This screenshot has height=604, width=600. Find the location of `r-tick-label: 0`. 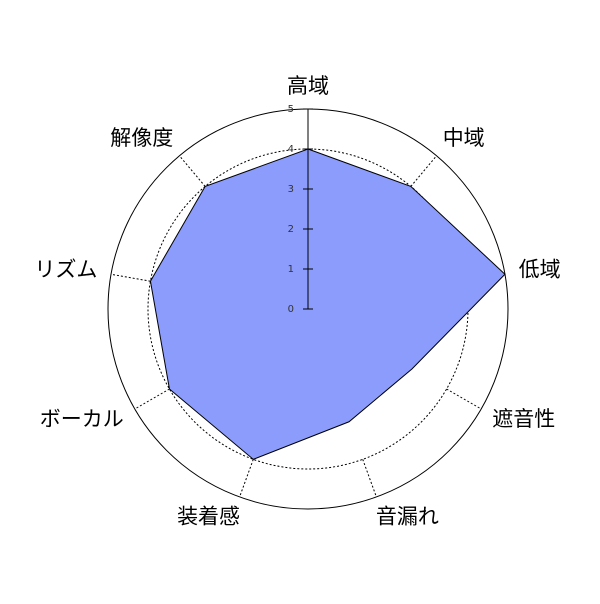

r-tick-label: 0 is located at coordinates (291, 309).